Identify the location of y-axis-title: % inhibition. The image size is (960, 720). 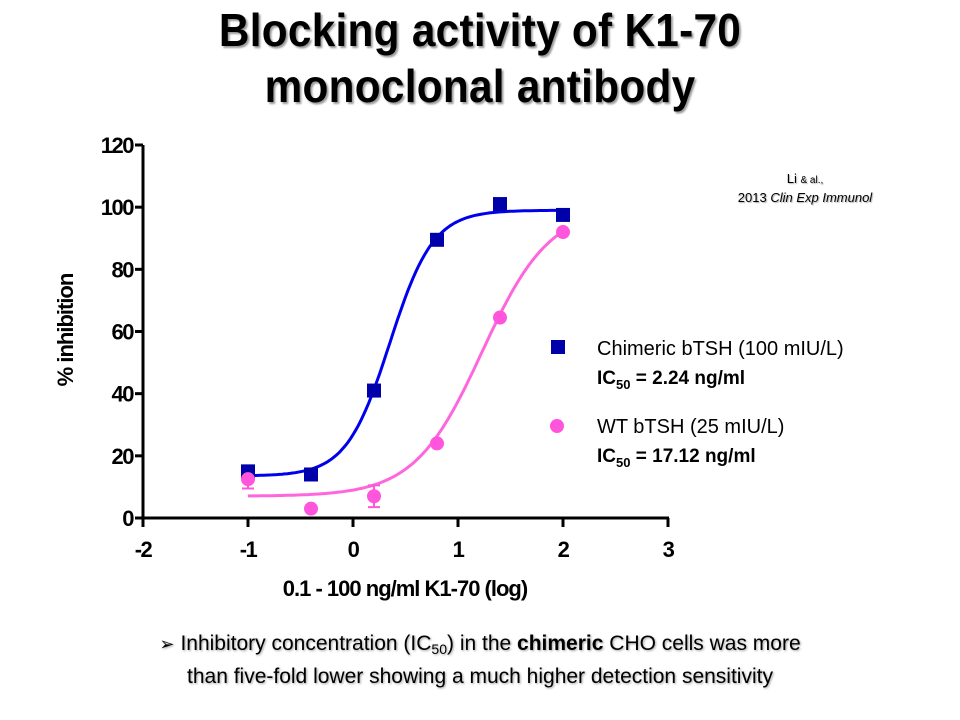
(65, 329).